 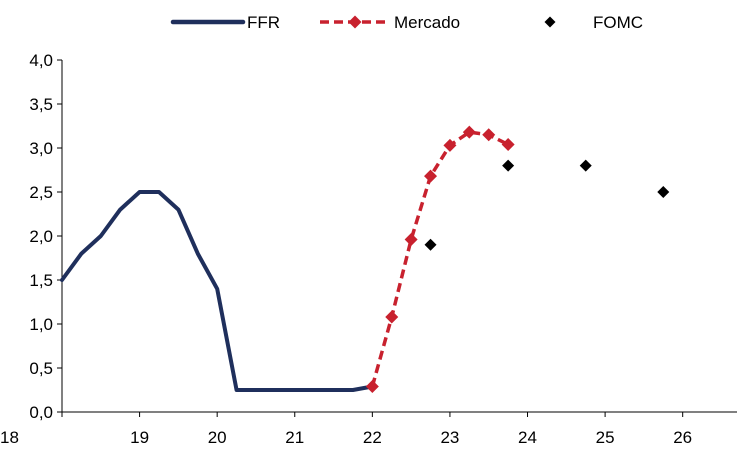 What do you see at coordinates (527, 437) in the screenshot?
I see `x-tick-label: 24` at bounding box center [527, 437].